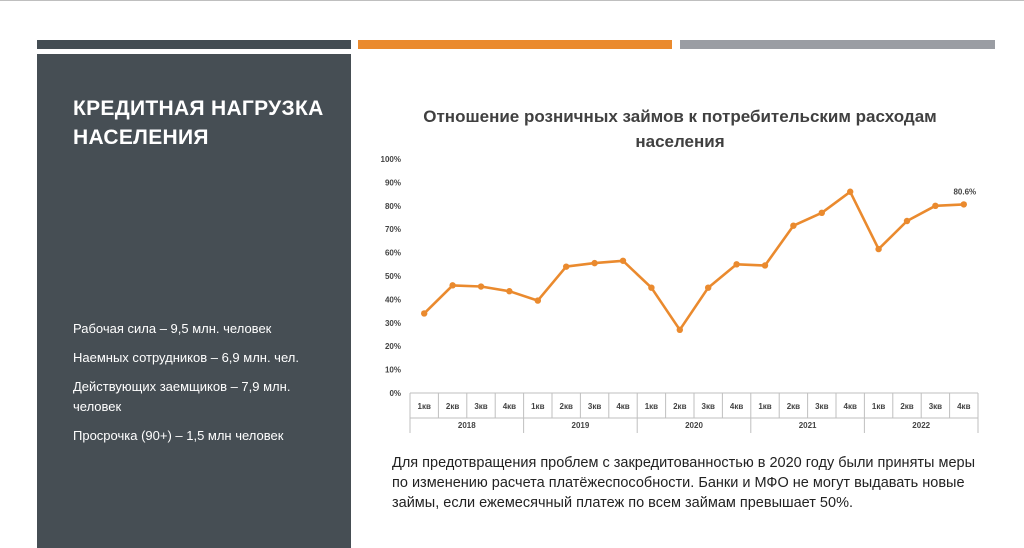  Describe the element at coordinates (393, 370) in the screenshot. I see `y-tick-label: 10%` at that location.